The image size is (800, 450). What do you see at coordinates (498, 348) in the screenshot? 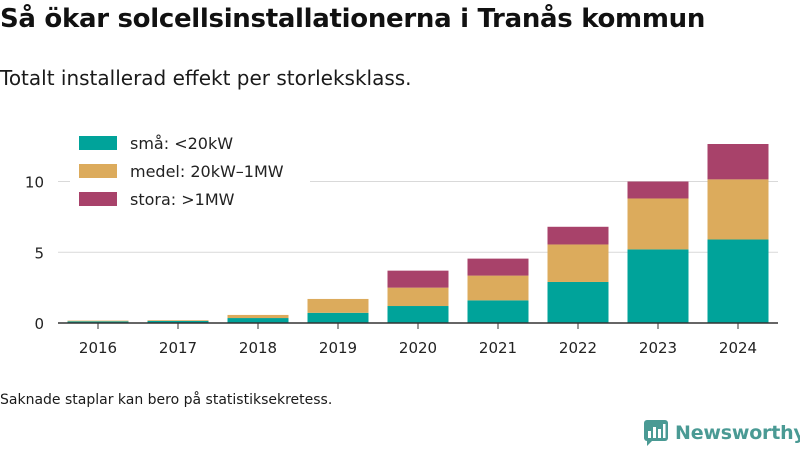
I see `x-tick-label: 2021` at bounding box center [498, 348].